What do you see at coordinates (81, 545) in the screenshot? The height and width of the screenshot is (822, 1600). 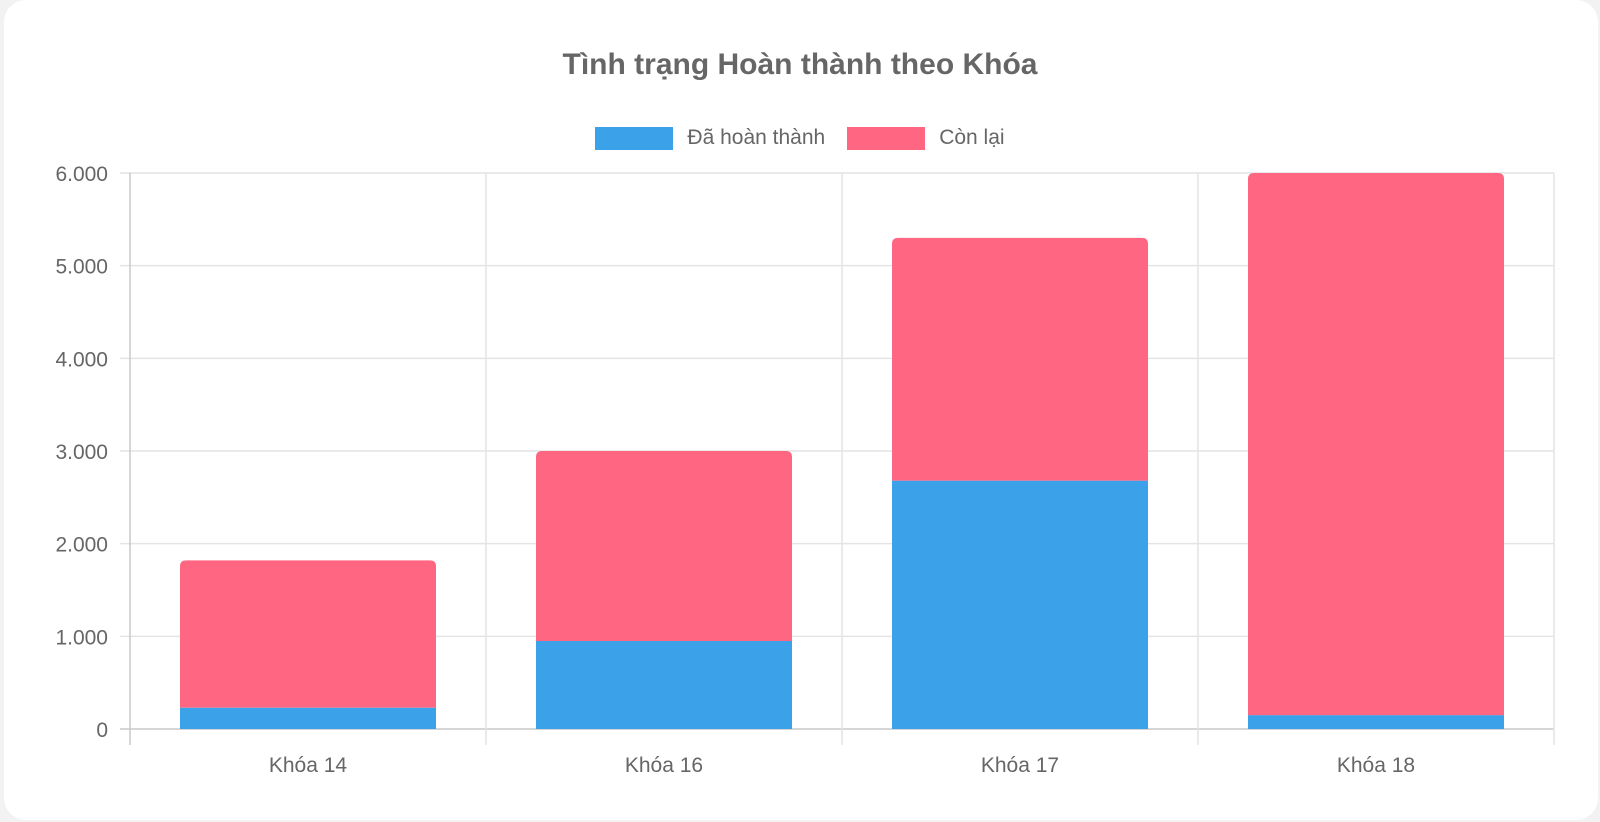 I see `y-tick-label: 2.000` at bounding box center [81, 545].